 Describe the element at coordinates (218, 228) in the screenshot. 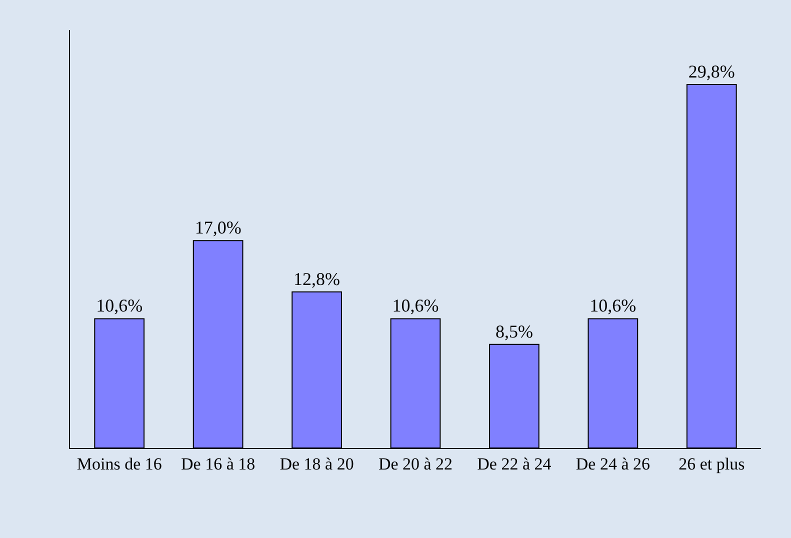

I see `data-label: 17,0%` at that location.